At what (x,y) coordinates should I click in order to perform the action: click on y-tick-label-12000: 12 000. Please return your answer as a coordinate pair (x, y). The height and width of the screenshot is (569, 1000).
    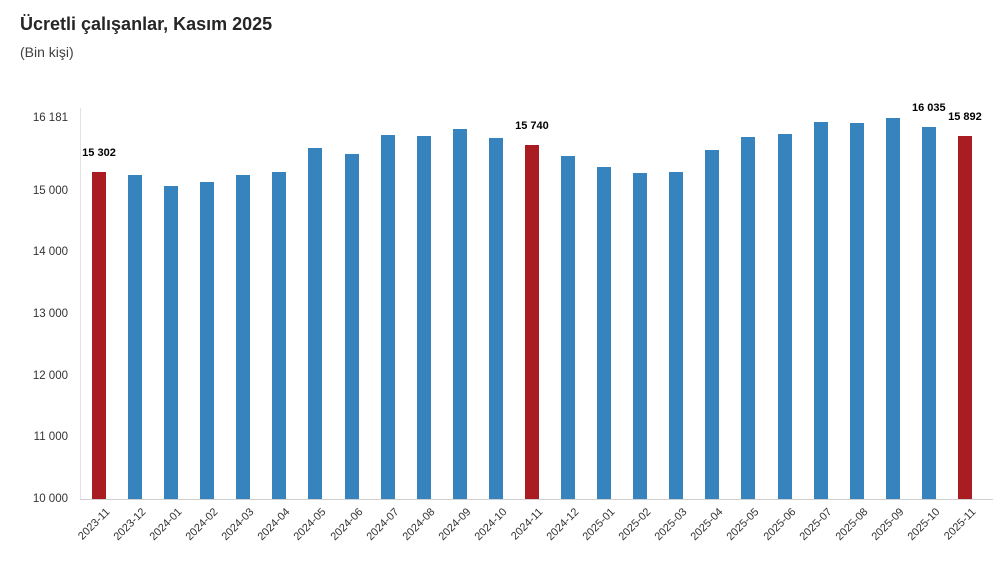
    Looking at the image, I should click on (50, 375).